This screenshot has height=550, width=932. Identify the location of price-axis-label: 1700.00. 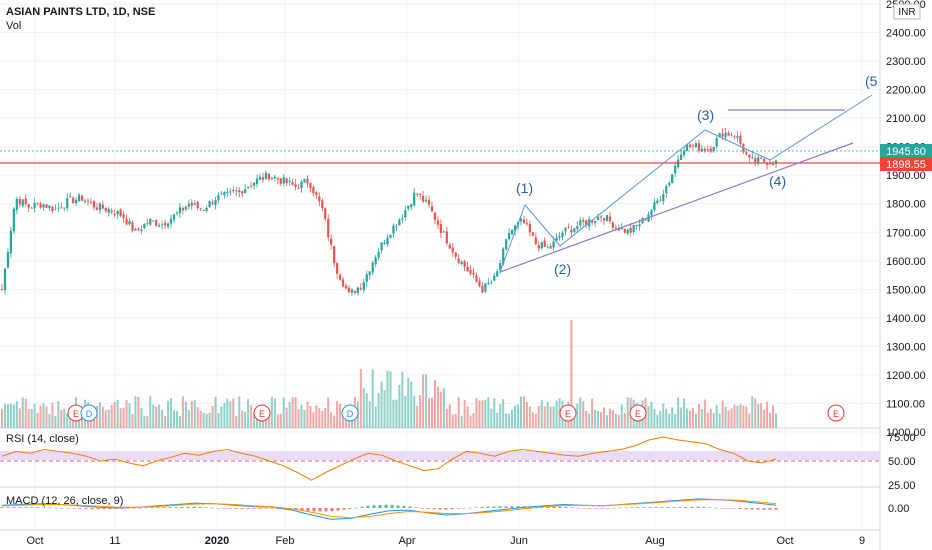
(906, 233).